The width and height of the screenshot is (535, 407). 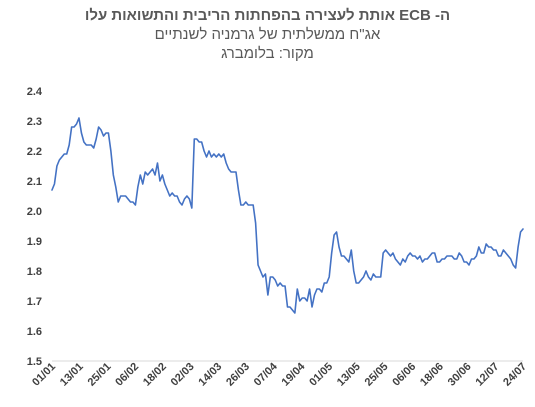 What do you see at coordinates (34, 152) in the screenshot?
I see `y-tick-label: 2.2` at bounding box center [34, 152].